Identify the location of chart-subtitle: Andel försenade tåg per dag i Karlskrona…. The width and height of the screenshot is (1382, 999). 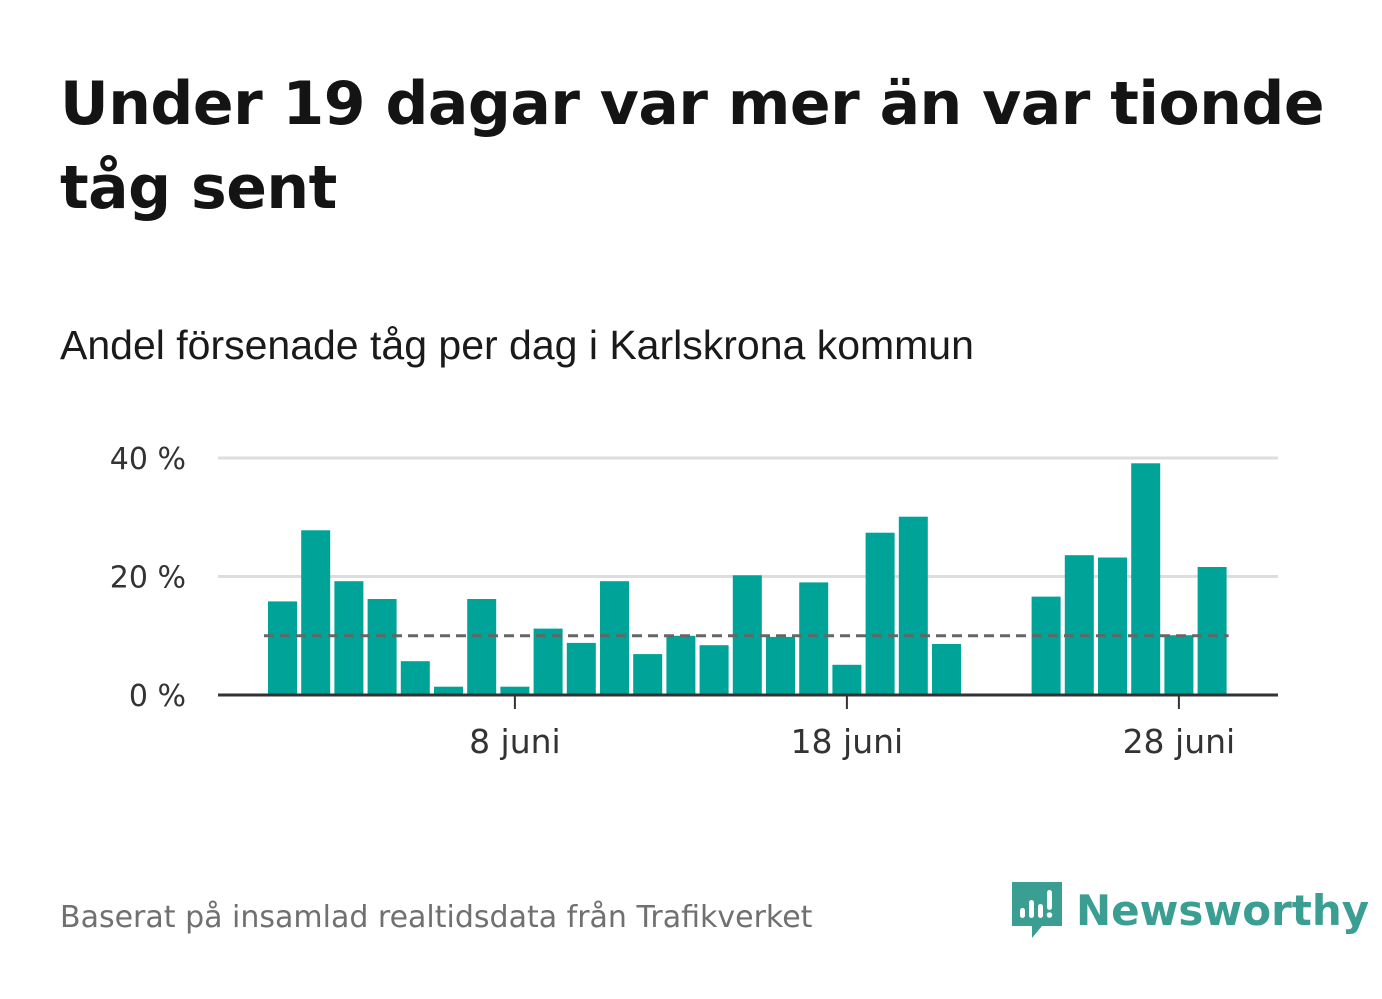
(517, 345).